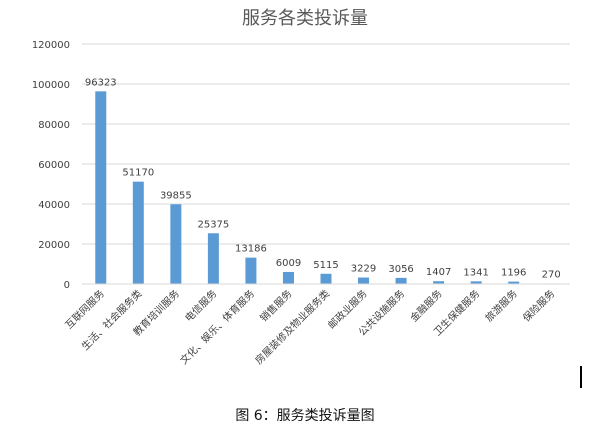 The image size is (610, 438). I want to click on figure-caption: 图 6：服务类投诉量图, so click(305, 416).